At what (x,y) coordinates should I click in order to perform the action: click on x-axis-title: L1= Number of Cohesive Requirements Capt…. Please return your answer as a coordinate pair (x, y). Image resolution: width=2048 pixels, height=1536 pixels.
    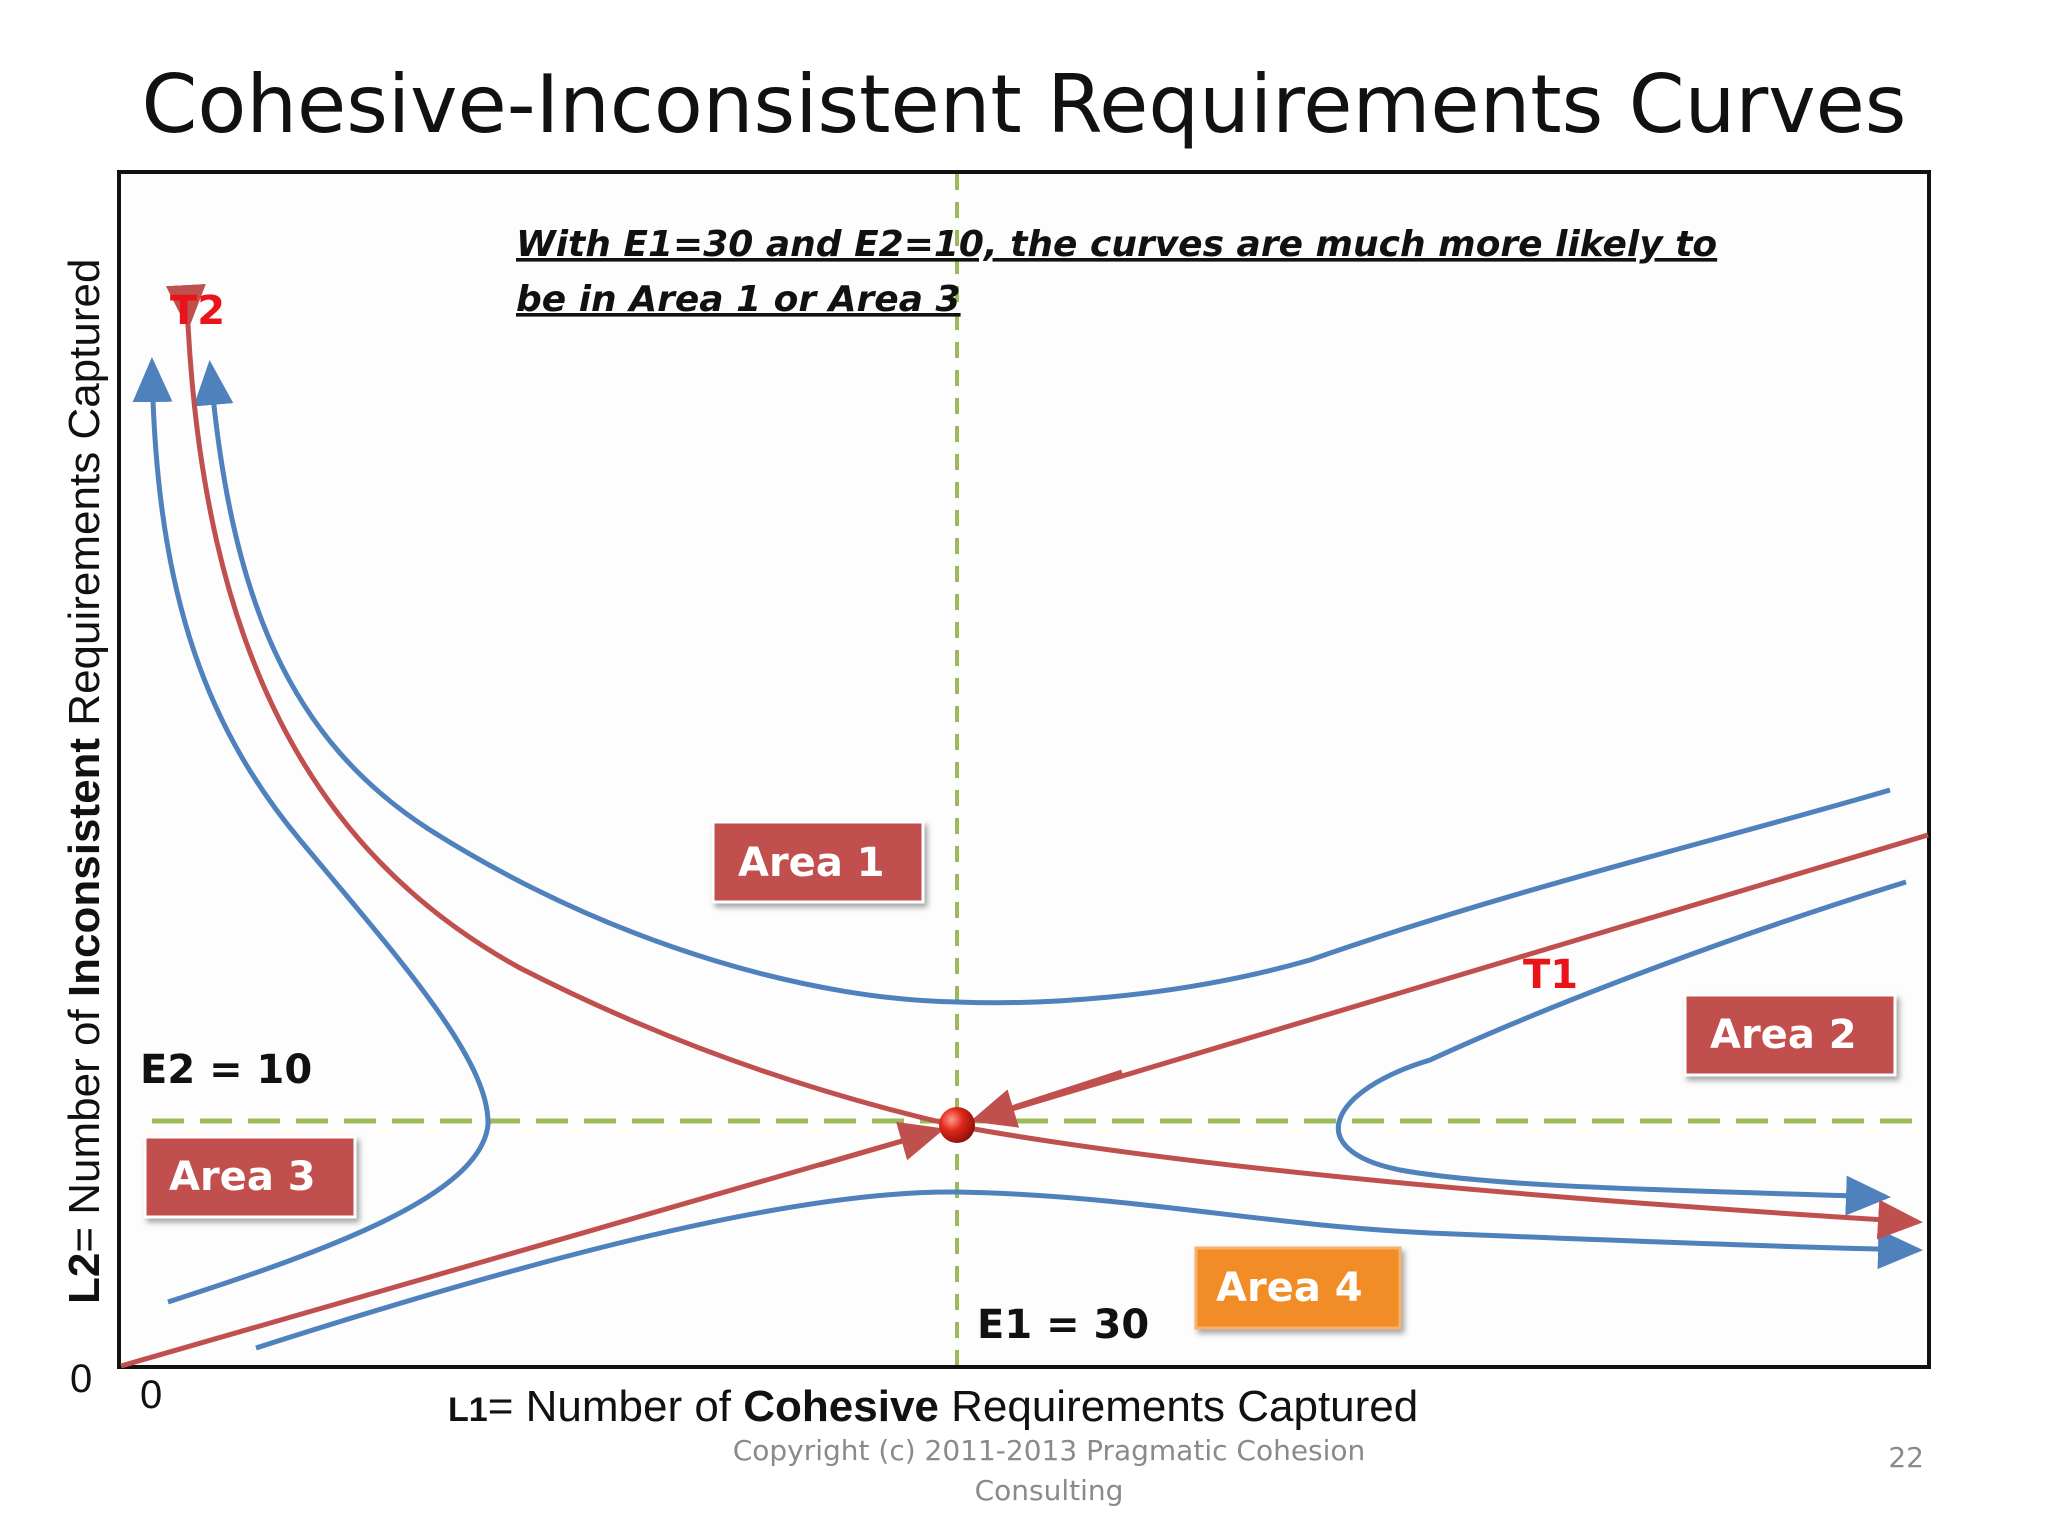
    Looking at the image, I should click on (933, 1406).